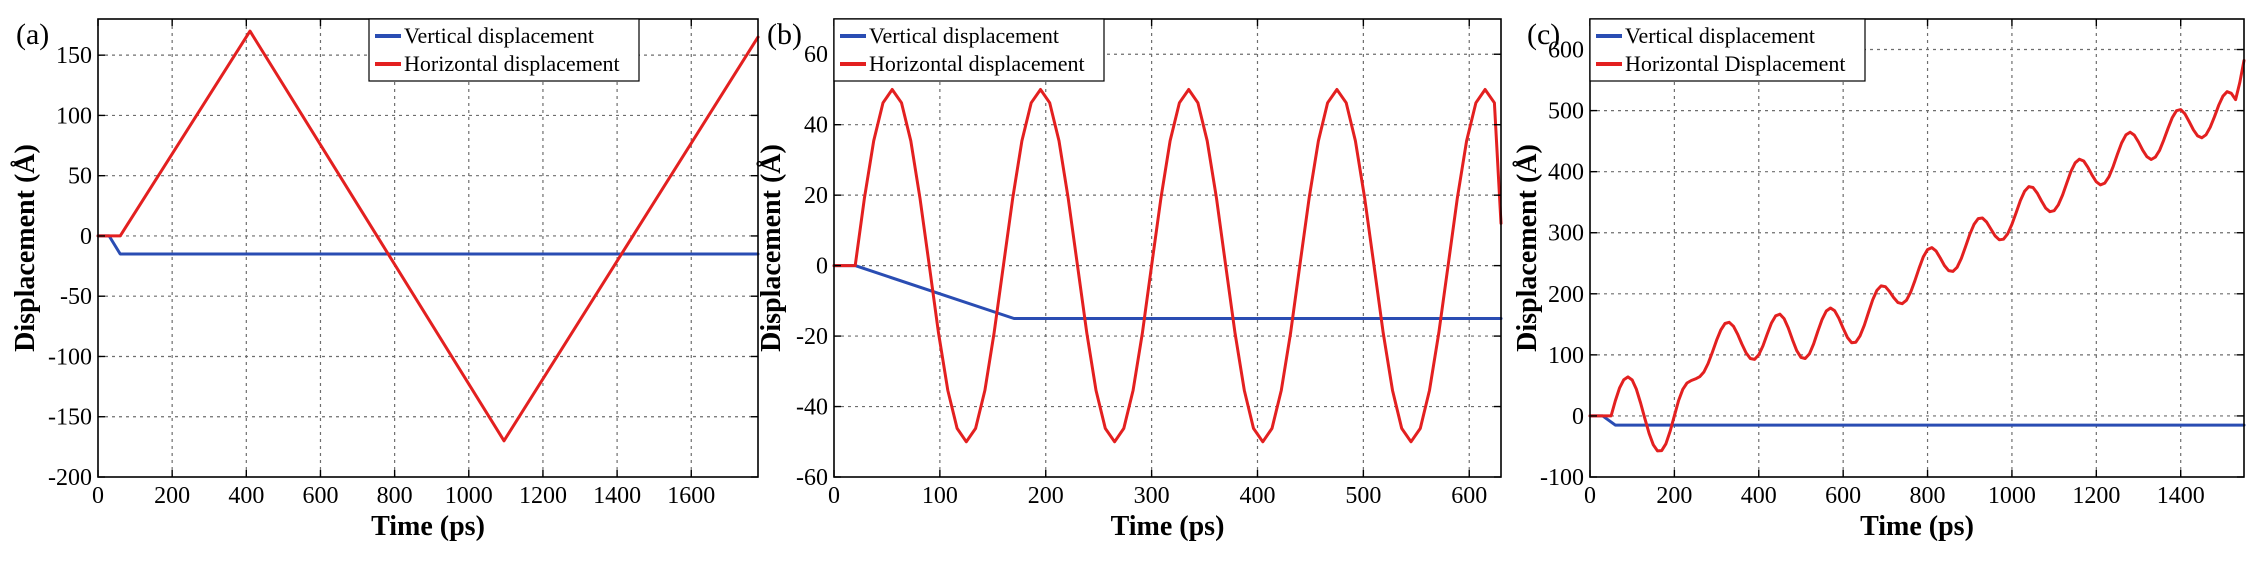 The image size is (2256, 569). Describe the element at coordinates (80, 177) in the screenshot. I see `y-tick-label: 50` at that location.